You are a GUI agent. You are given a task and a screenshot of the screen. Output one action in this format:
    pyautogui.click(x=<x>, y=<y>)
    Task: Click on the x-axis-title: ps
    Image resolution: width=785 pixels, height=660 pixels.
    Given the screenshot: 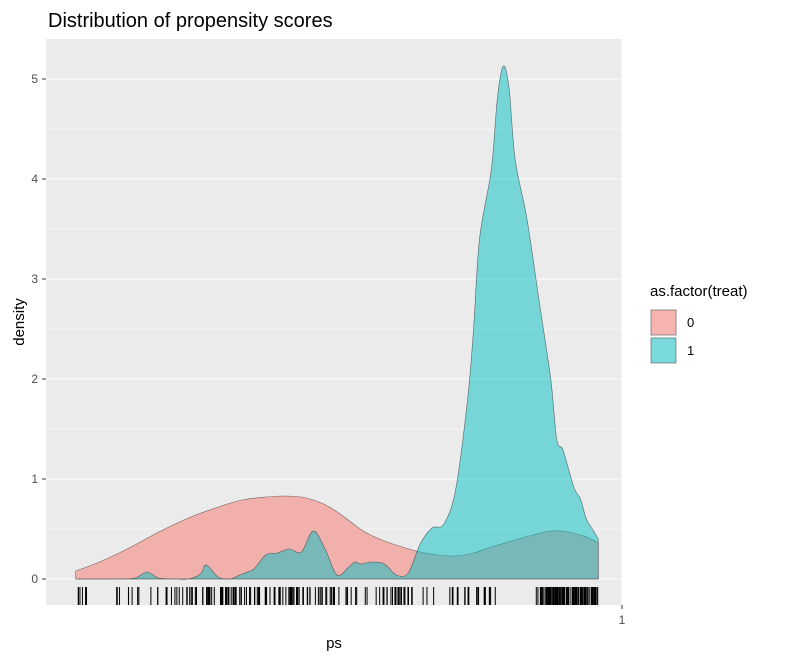 What is the action you would take?
    pyautogui.click(x=334, y=643)
    